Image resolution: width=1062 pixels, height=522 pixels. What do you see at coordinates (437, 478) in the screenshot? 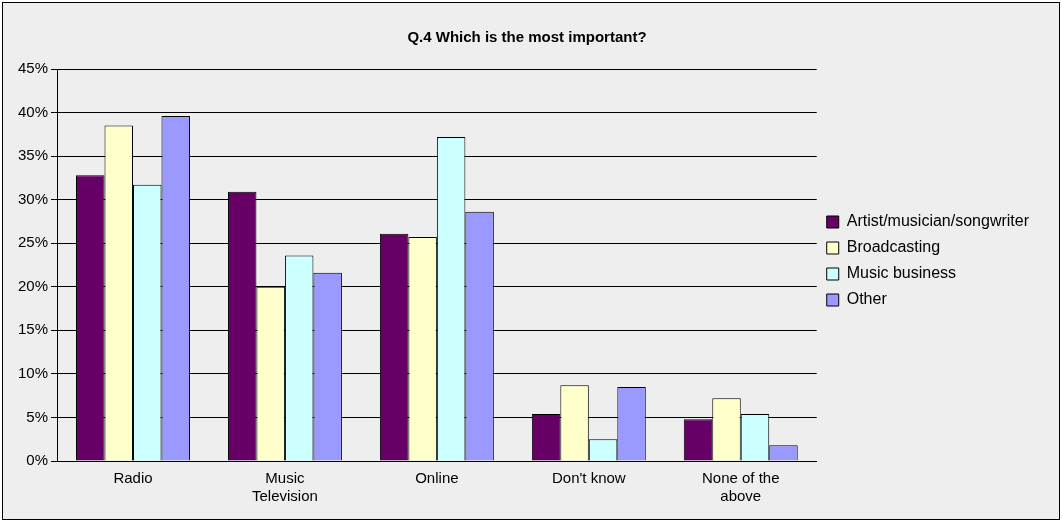
I see `x-tick-label: Online` at bounding box center [437, 478].